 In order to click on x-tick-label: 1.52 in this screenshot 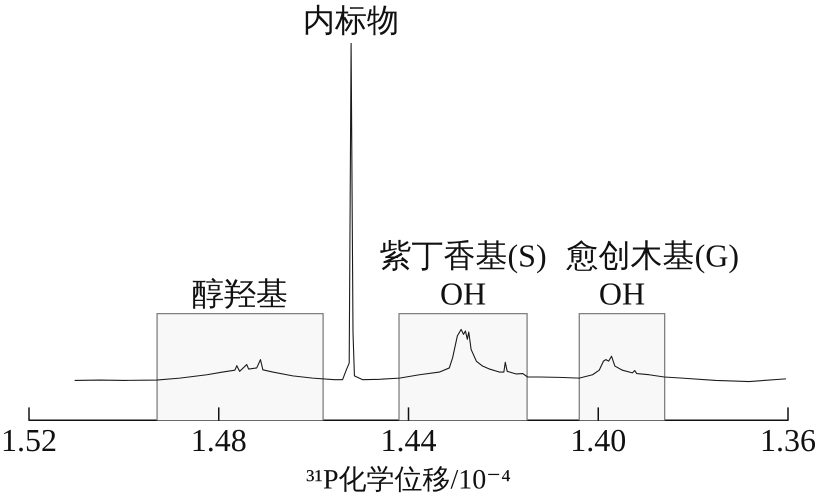, I will do `click(29, 440)`.